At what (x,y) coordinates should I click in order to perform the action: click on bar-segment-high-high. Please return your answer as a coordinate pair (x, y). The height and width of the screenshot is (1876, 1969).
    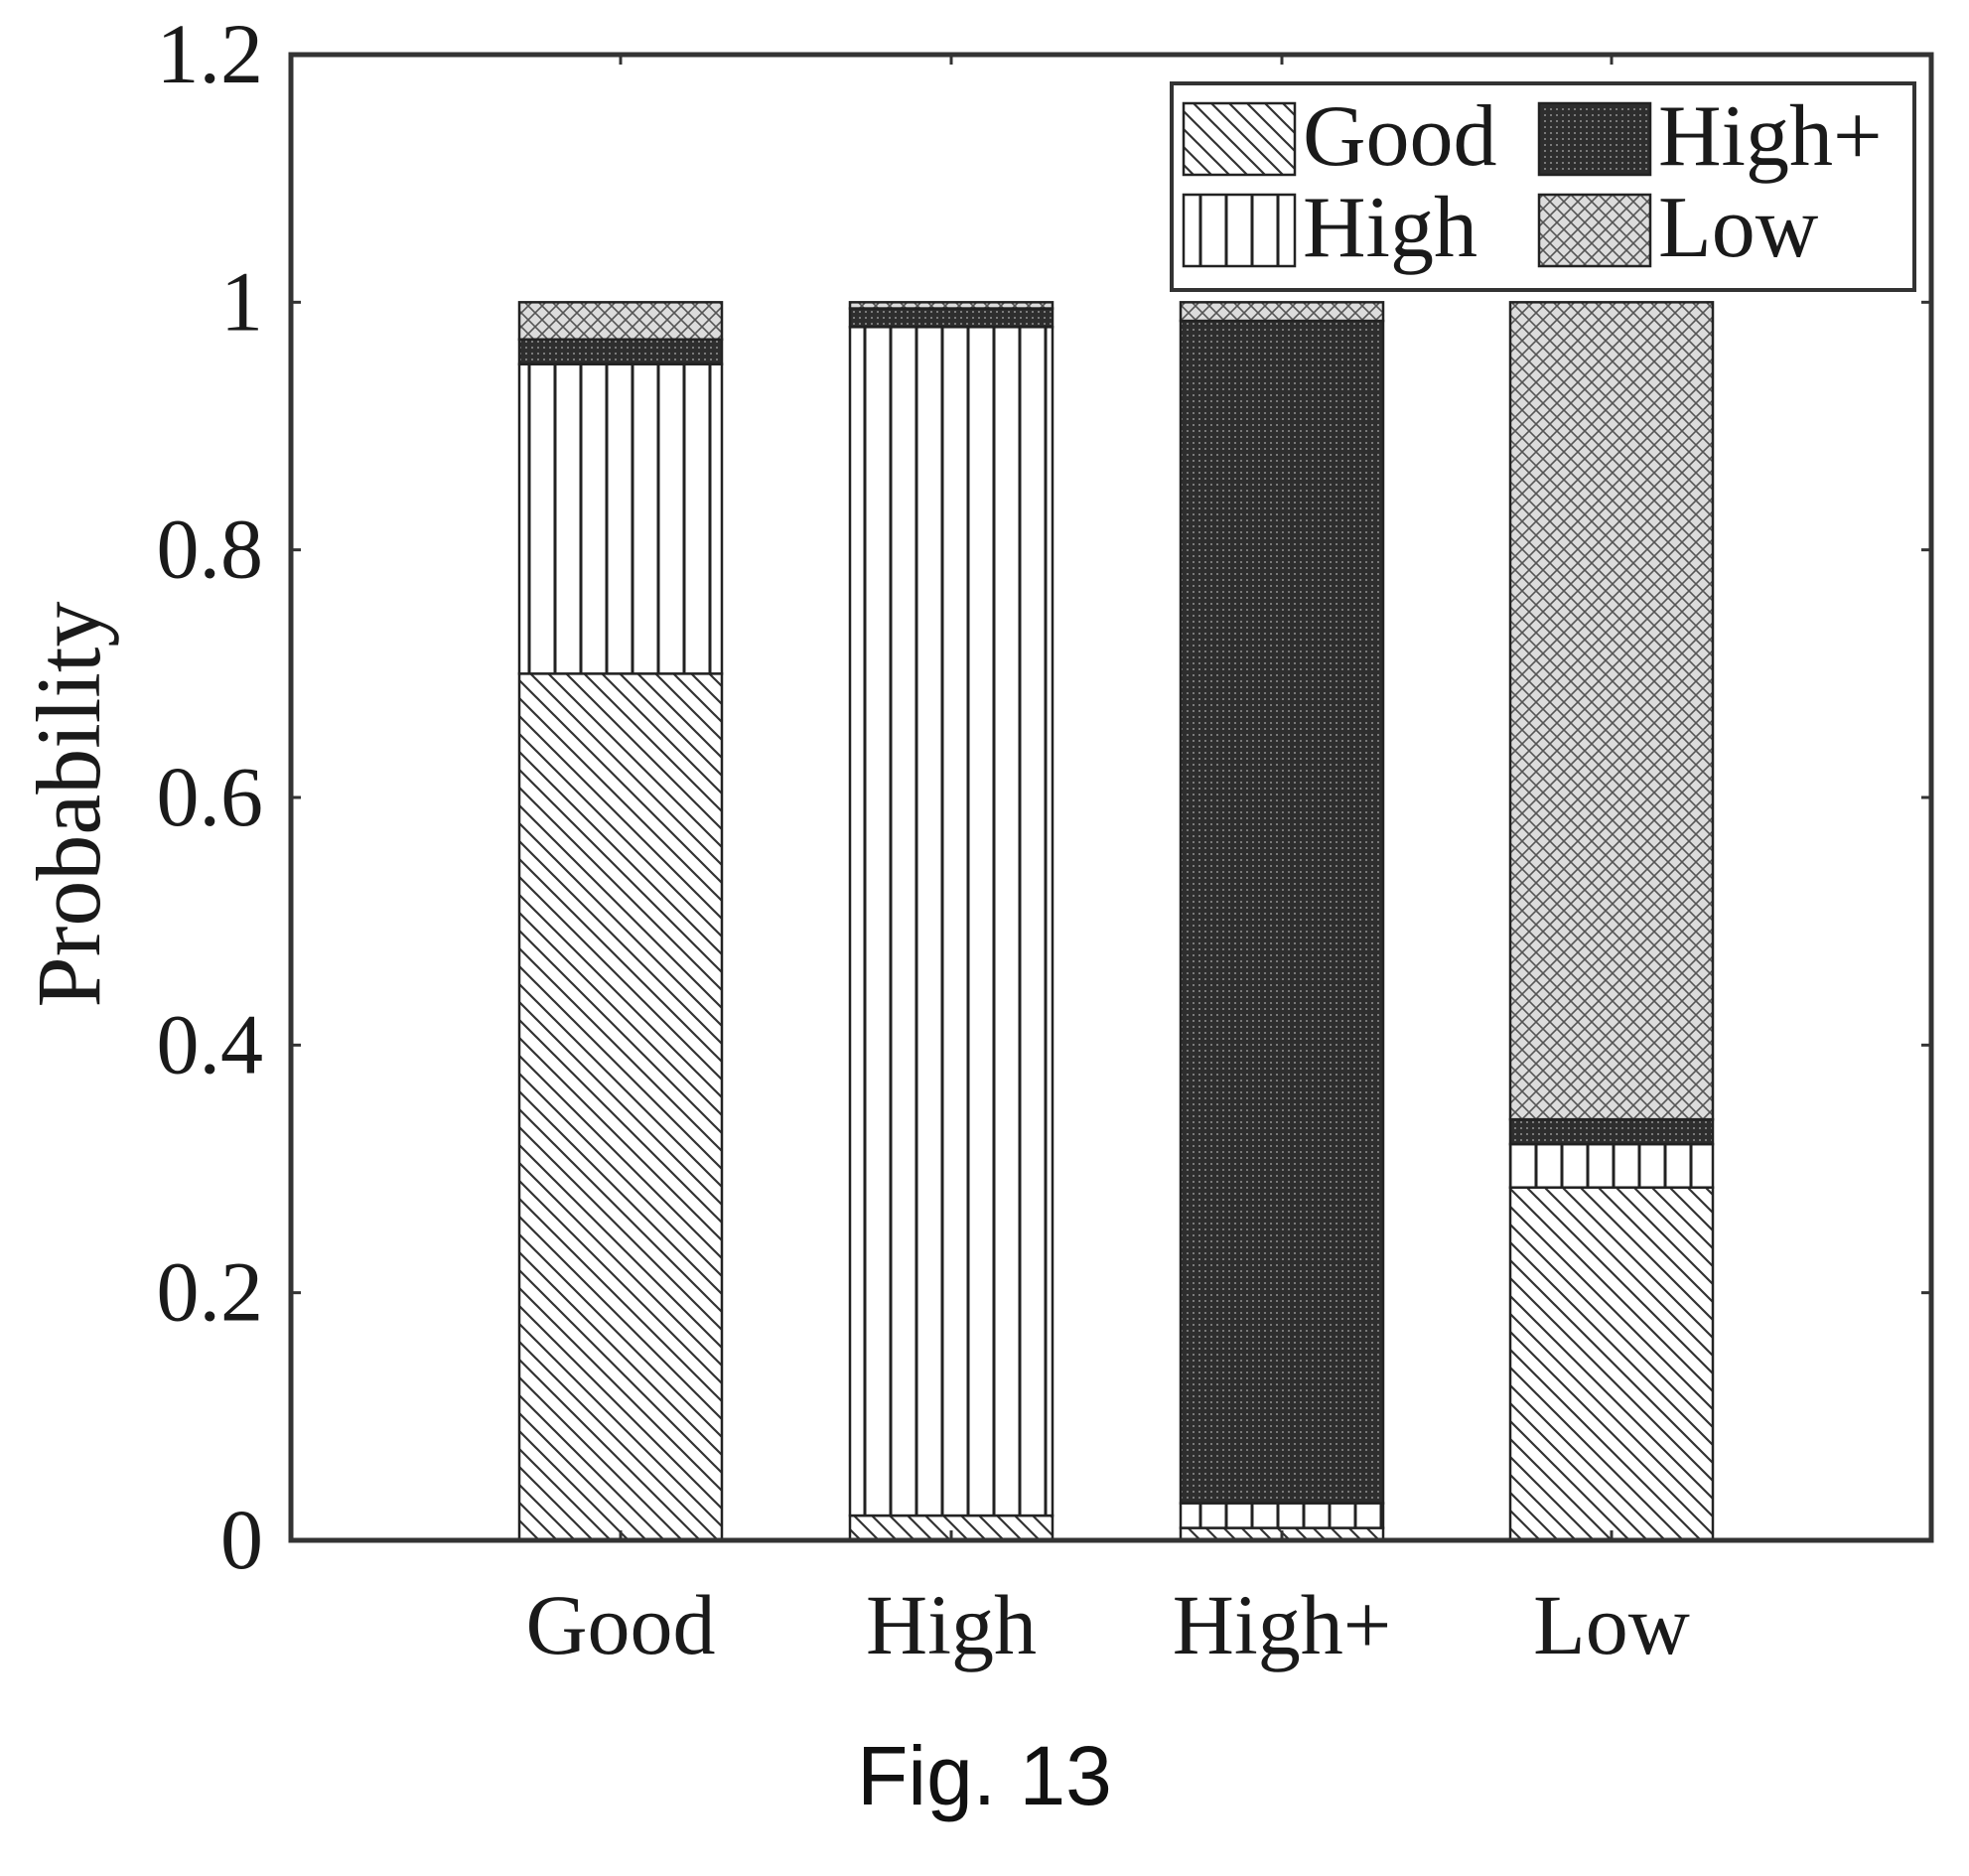
    Looking at the image, I should click on (952, 922).